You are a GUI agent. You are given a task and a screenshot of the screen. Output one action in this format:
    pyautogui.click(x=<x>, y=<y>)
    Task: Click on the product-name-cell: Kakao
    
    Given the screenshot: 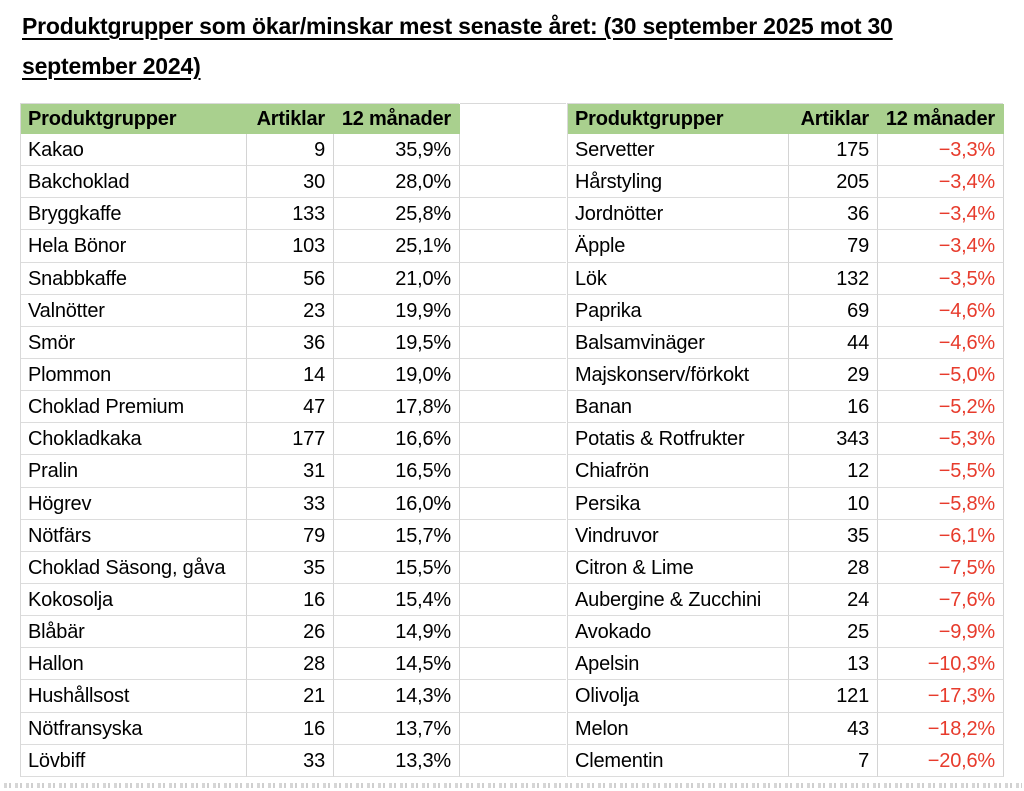 What is the action you would take?
    pyautogui.click(x=134, y=150)
    